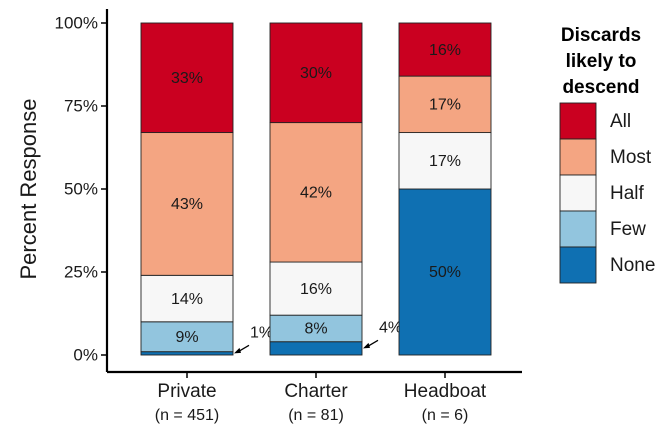 The height and width of the screenshot is (433, 668). I want to click on data-label: 42%, so click(316, 193).